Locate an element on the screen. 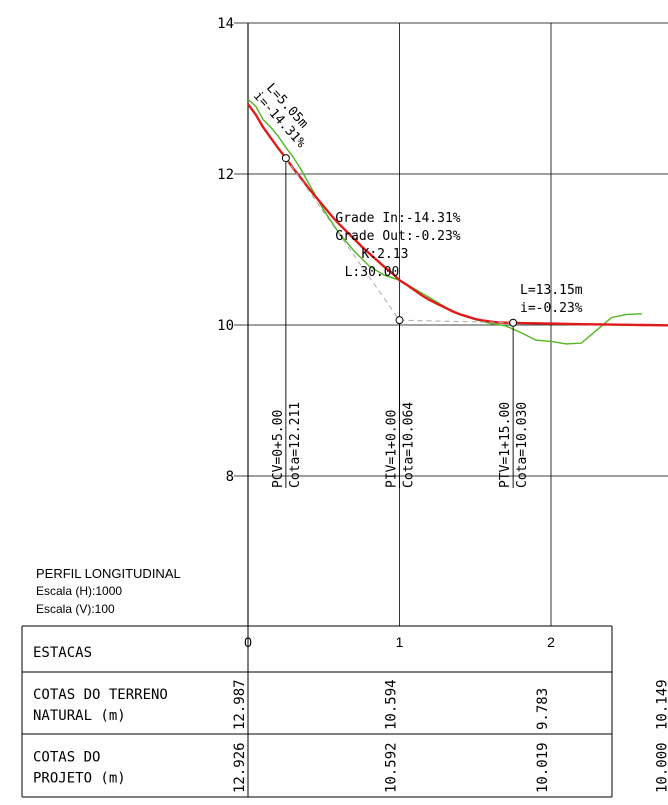 The image size is (668, 805). cell-value: 10.594 is located at coordinates (392, 704).